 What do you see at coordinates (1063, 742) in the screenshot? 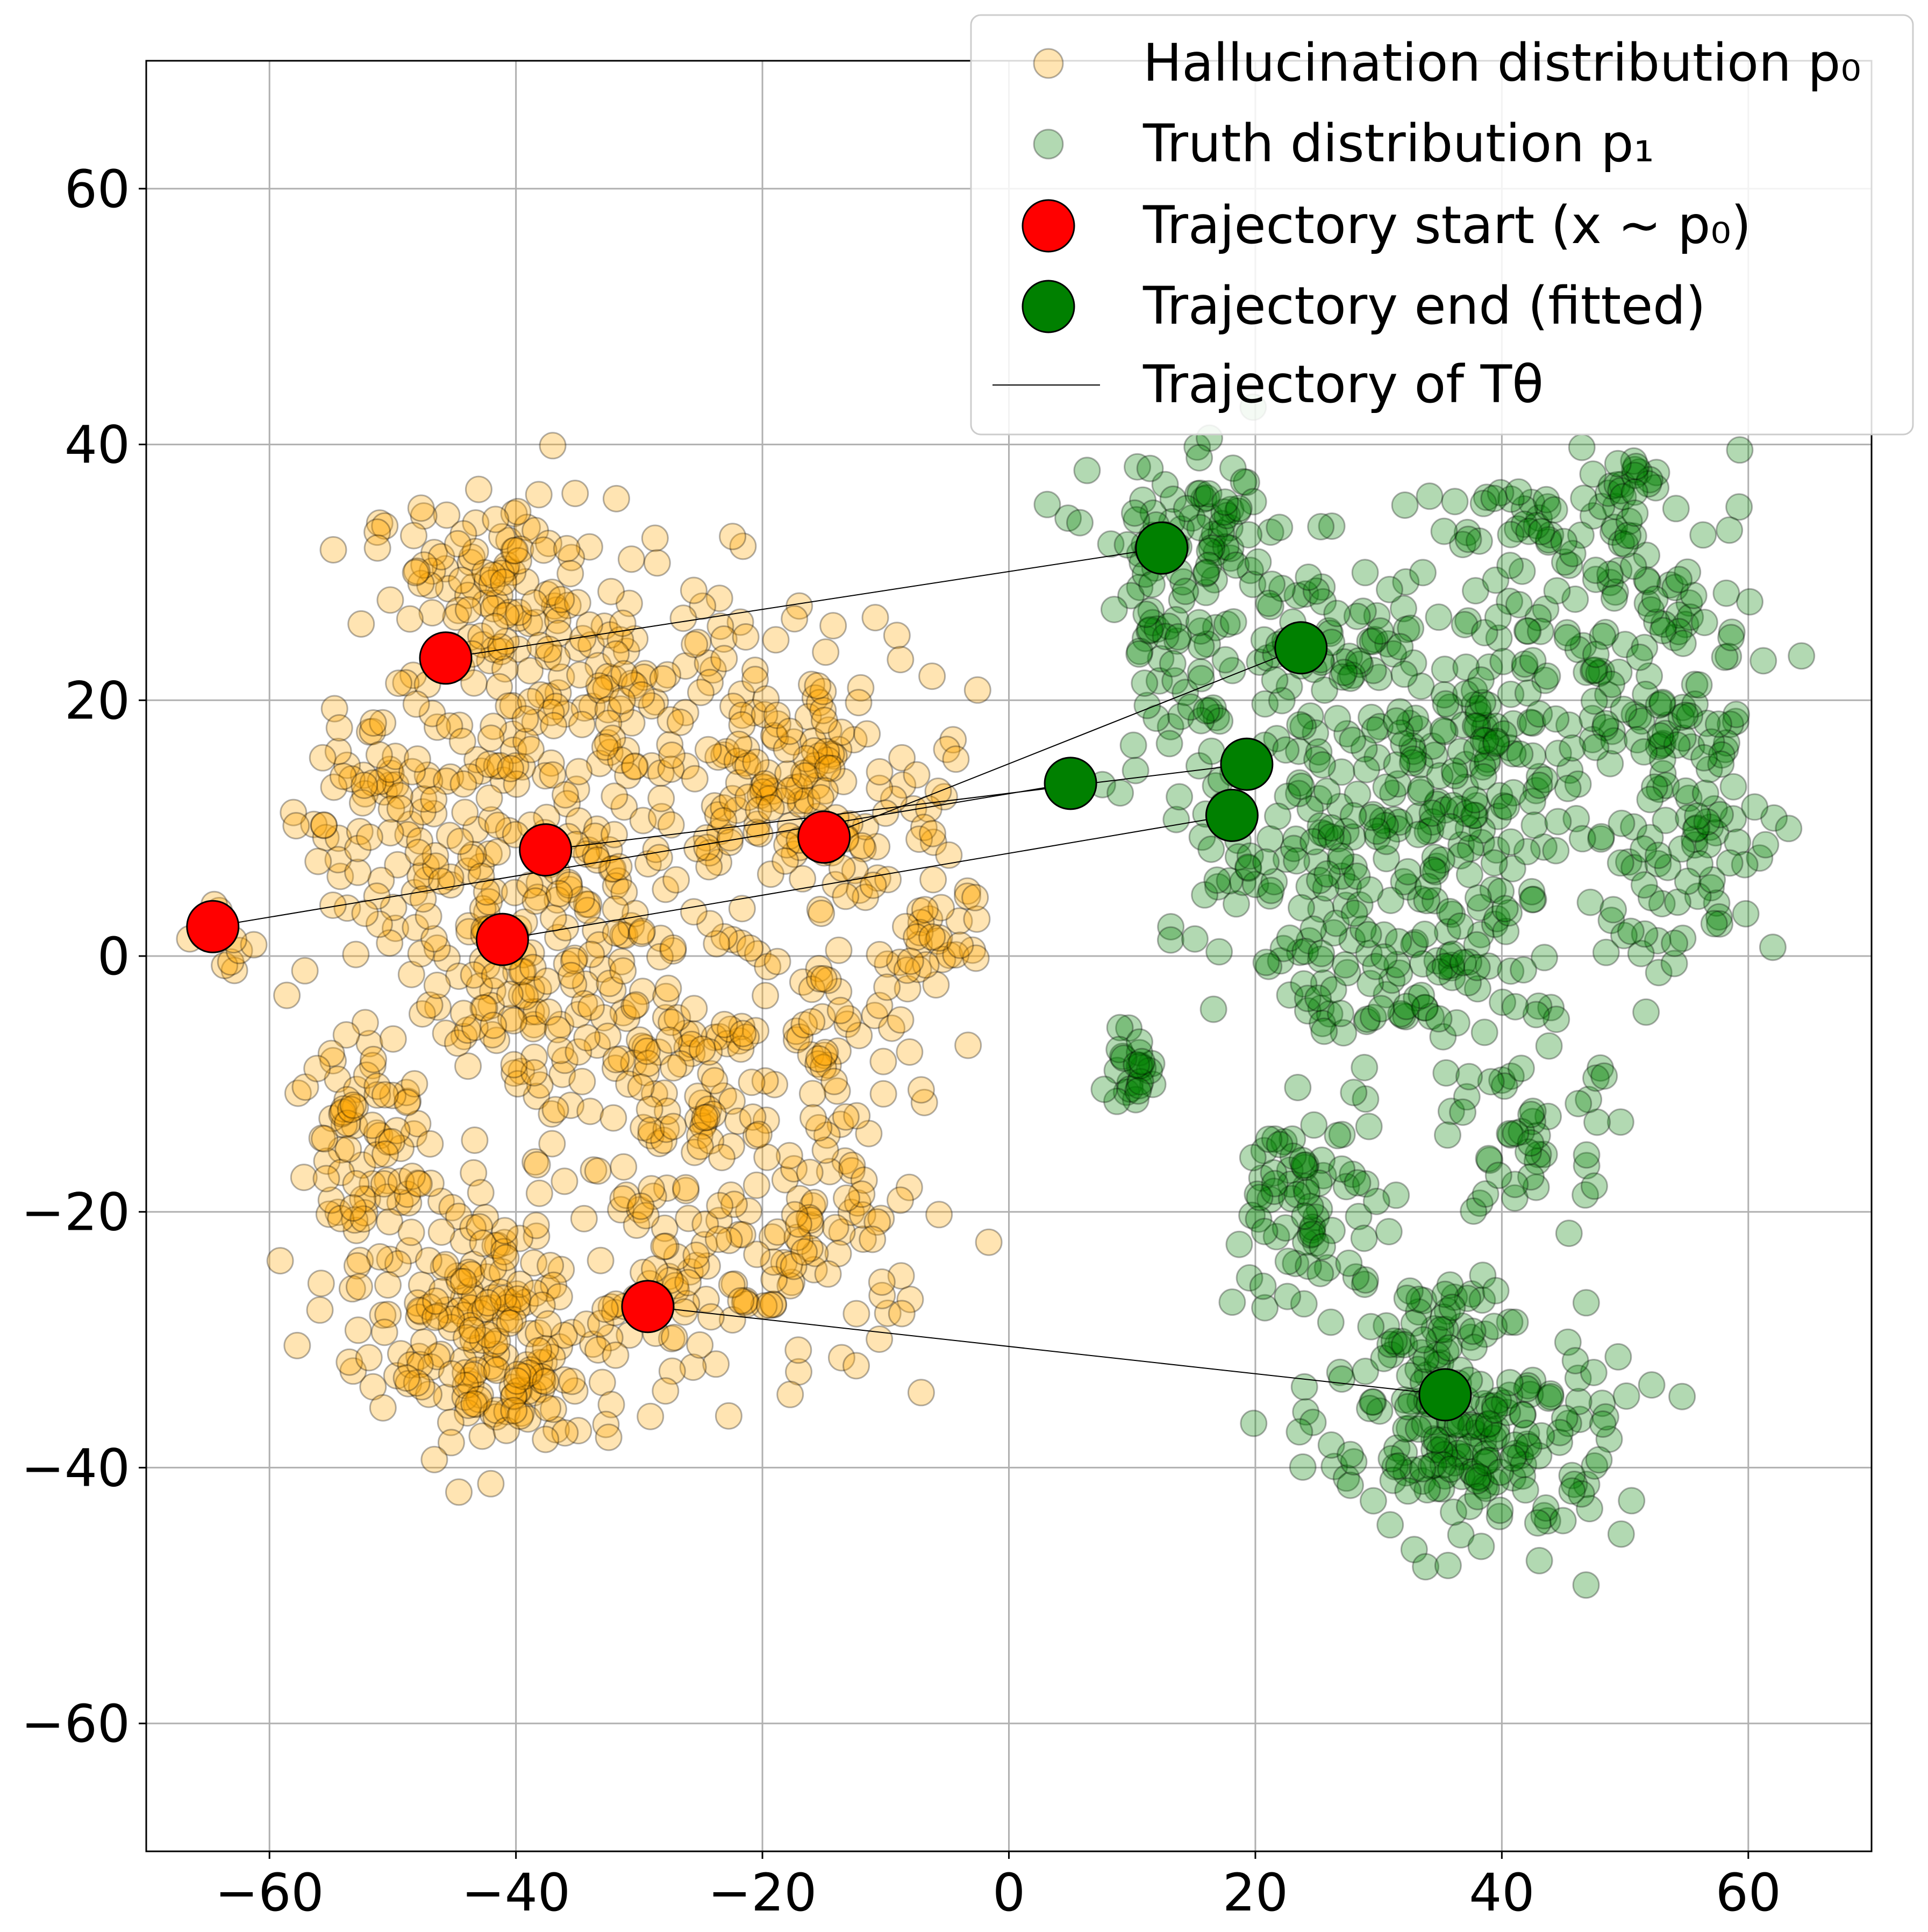
I see `trajectory-line` at bounding box center [1063, 742].